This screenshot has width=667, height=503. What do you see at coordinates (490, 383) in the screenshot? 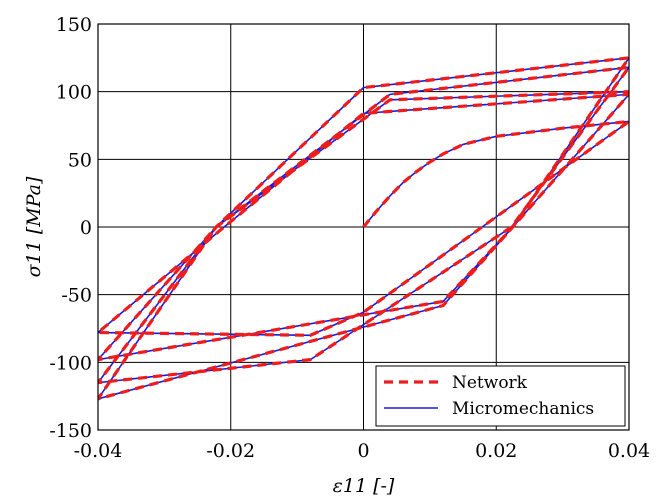
I see `legend-label-network: Network` at bounding box center [490, 383].